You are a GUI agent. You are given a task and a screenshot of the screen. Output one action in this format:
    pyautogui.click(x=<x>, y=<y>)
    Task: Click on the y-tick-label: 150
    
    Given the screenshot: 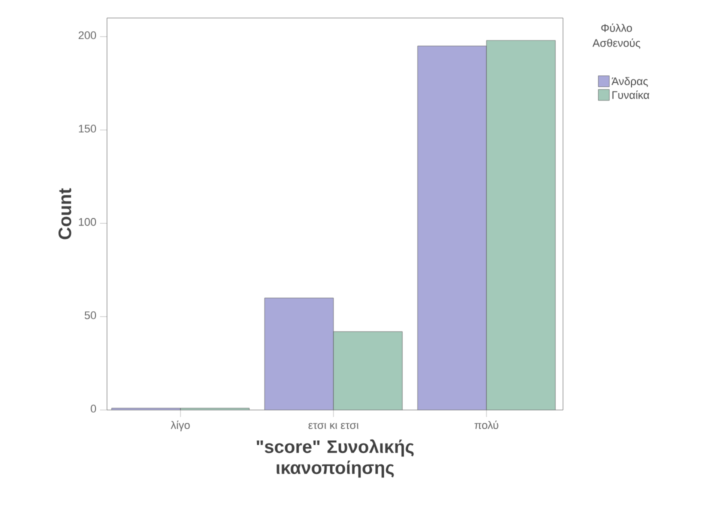 What is the action you would take?
    pyautogui.click(x=87, y=128)
    